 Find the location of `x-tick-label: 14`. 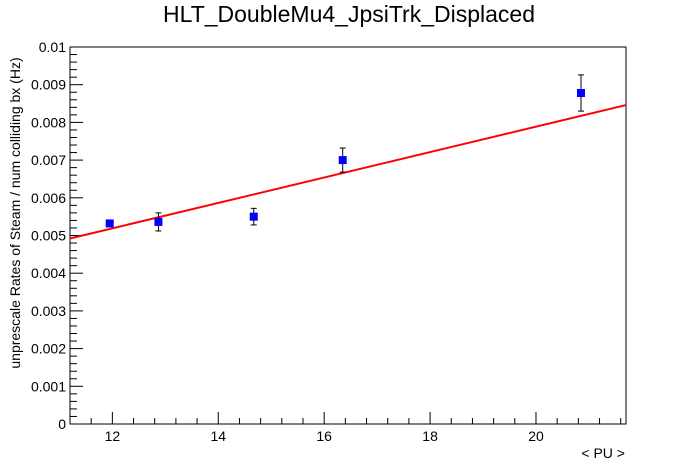

x-tick-label: 14 is located at coordinates (218, 436).